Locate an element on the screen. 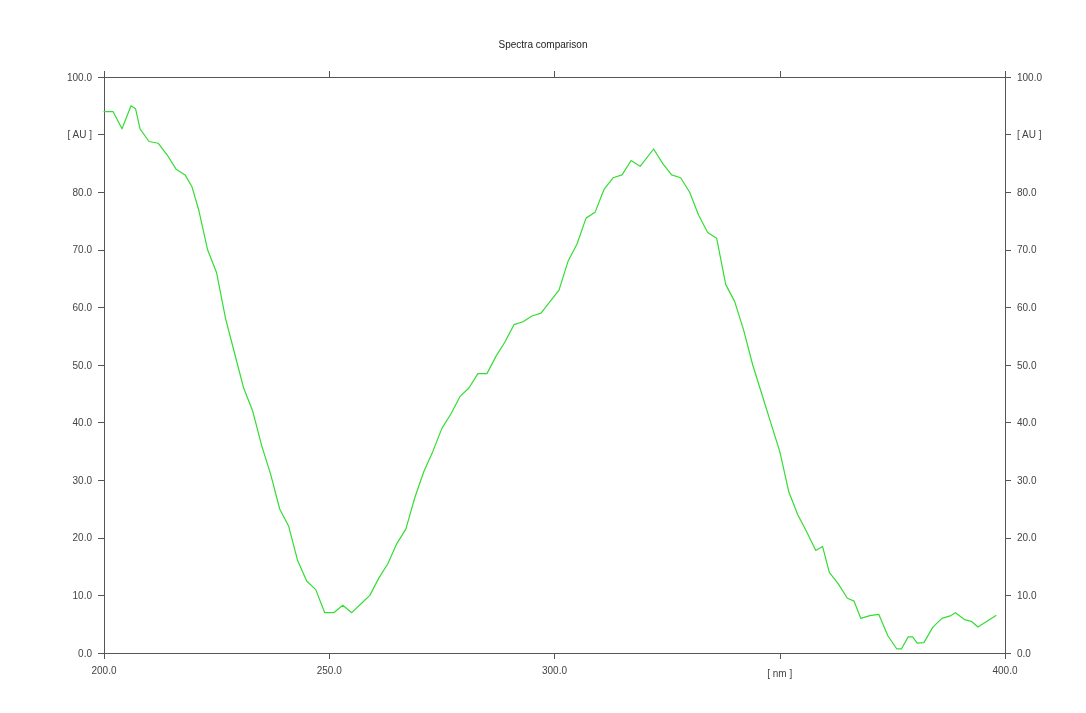 The width and height of the screenshot is (1086, 713). y2-tick-label: 20.0 is located at coordinates (1027, 538).